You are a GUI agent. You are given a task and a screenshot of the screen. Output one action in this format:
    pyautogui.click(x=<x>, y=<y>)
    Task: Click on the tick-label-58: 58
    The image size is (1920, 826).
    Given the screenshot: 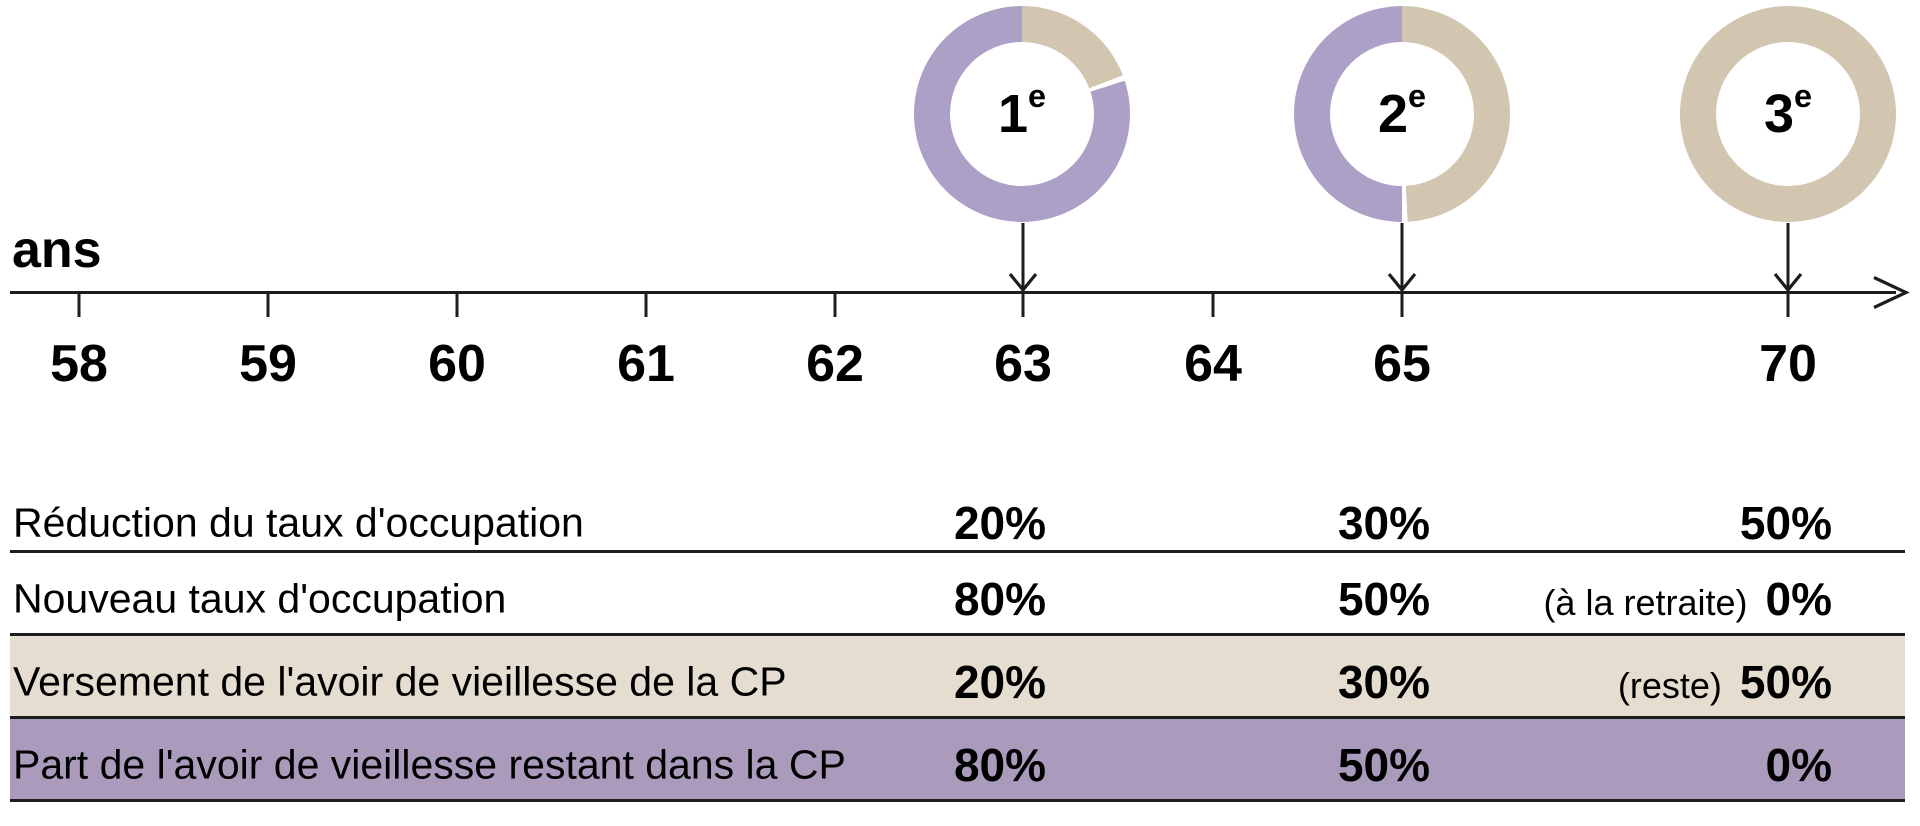 What is the action you would take?
    pyautogui.click(x=79, y=364)
    